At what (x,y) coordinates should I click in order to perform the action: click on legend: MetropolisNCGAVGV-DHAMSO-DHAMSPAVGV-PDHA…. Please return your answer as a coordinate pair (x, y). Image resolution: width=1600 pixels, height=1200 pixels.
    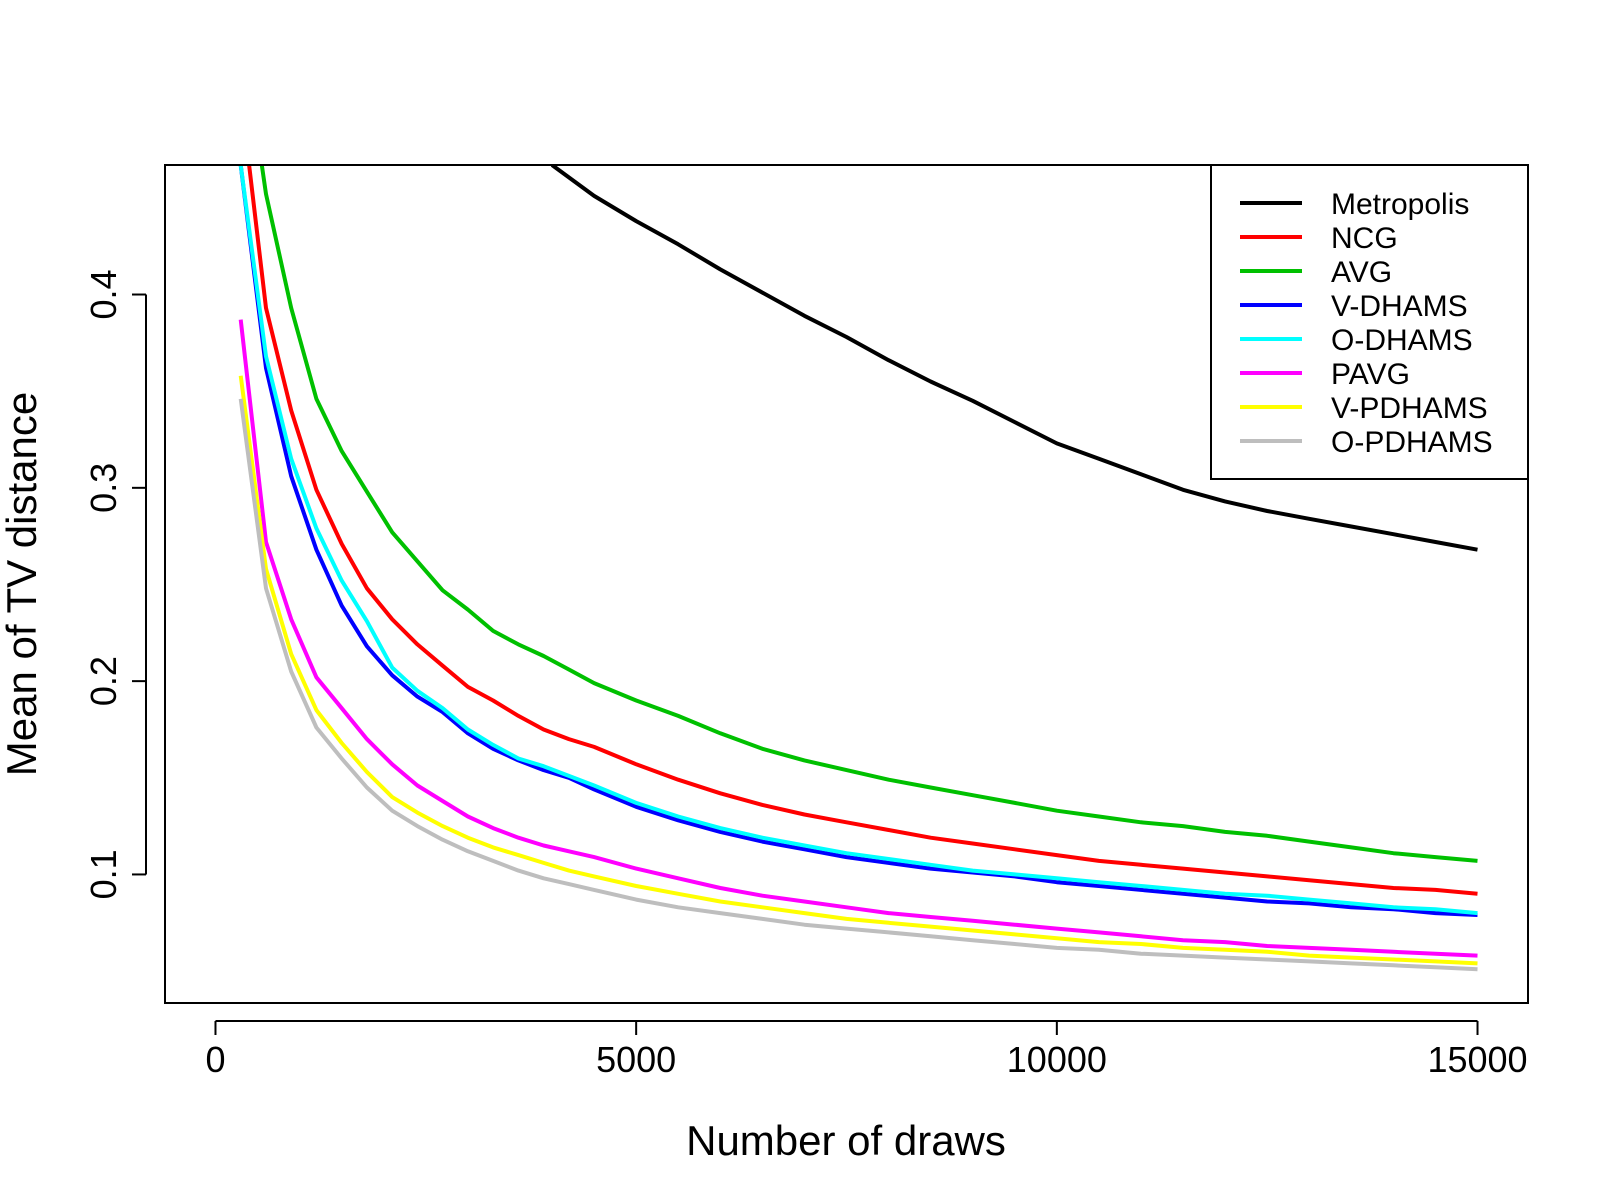
    Looking at the image, I should click on (1369, 322).